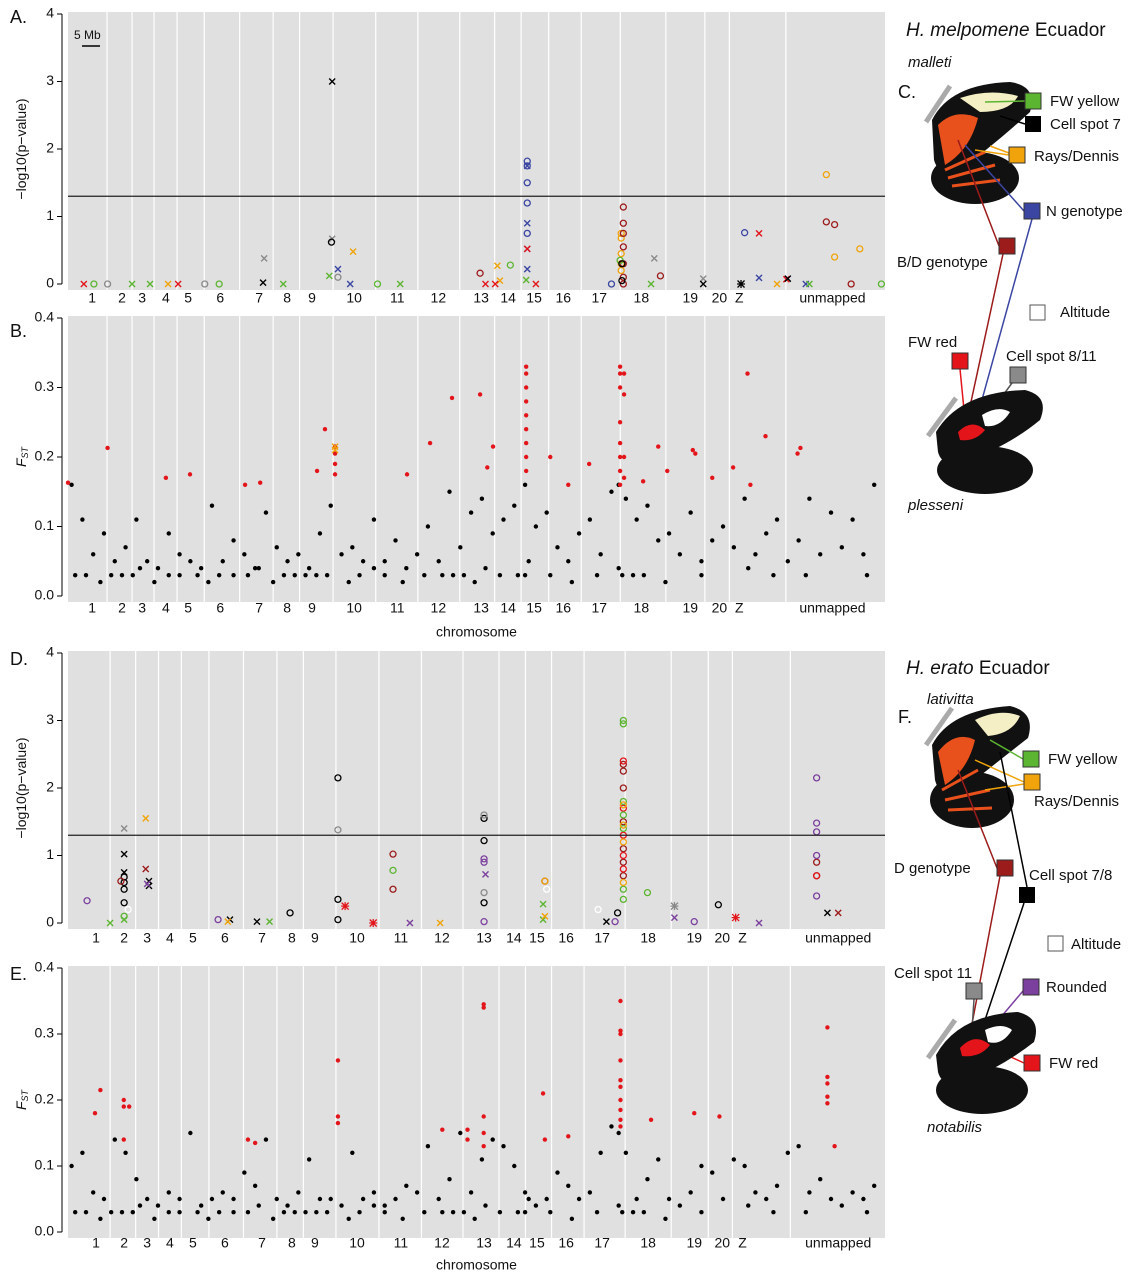  I want to click on x-tick-label: Z, so click(739, 608).